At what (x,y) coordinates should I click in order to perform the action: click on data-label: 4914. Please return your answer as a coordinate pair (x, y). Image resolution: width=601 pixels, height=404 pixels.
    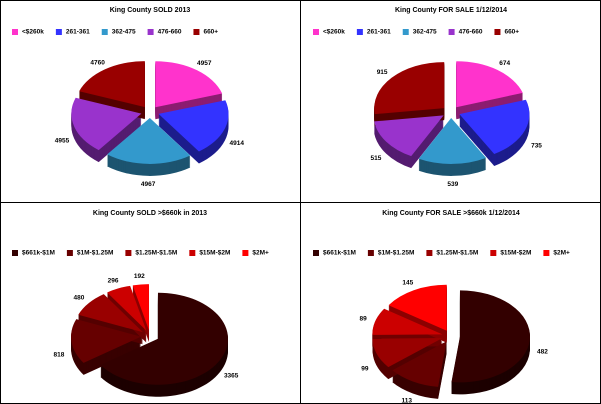
    Looking at the image, I should click on (237, 143).